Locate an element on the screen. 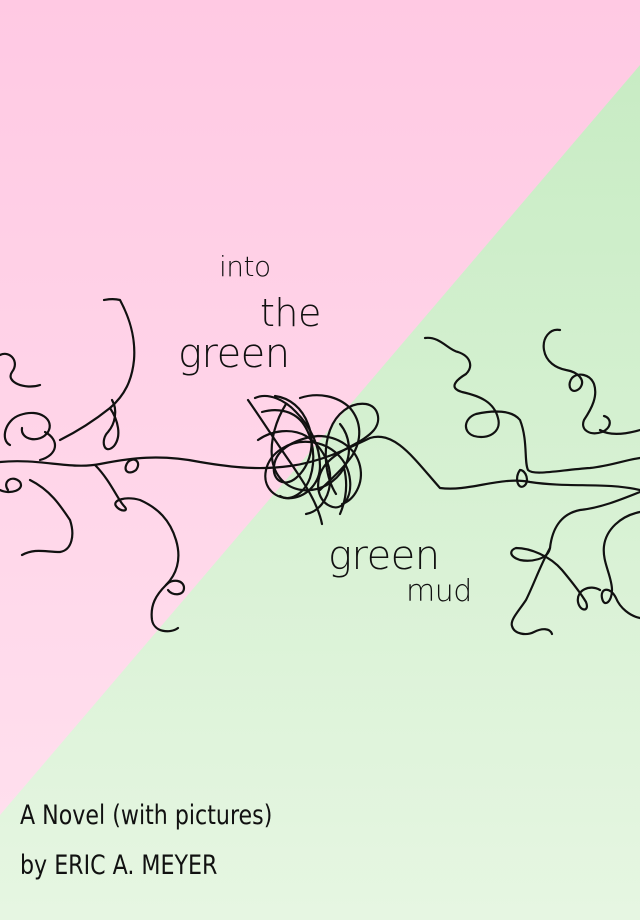  author-line: by ERIC A. MEYER is located at coordinates (119, 865).